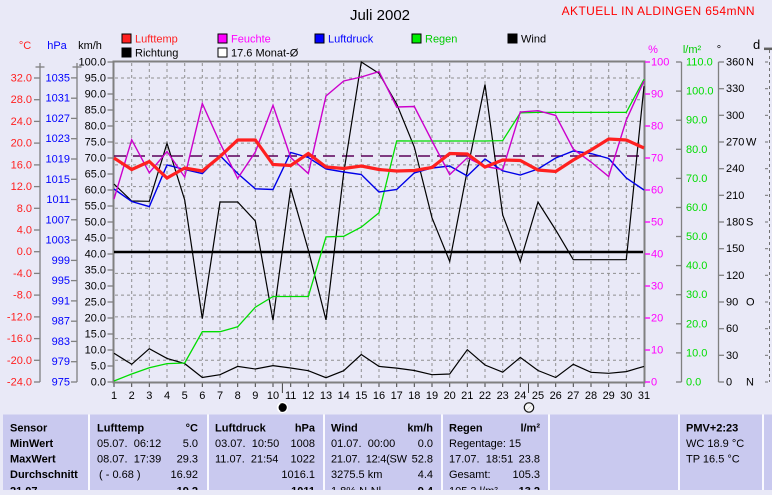 The image size is (772, 495). What do you see at coordinates (696, 295) in the screenshot?
I see `svg-text: 30.0` at bounding box center [696, 295].